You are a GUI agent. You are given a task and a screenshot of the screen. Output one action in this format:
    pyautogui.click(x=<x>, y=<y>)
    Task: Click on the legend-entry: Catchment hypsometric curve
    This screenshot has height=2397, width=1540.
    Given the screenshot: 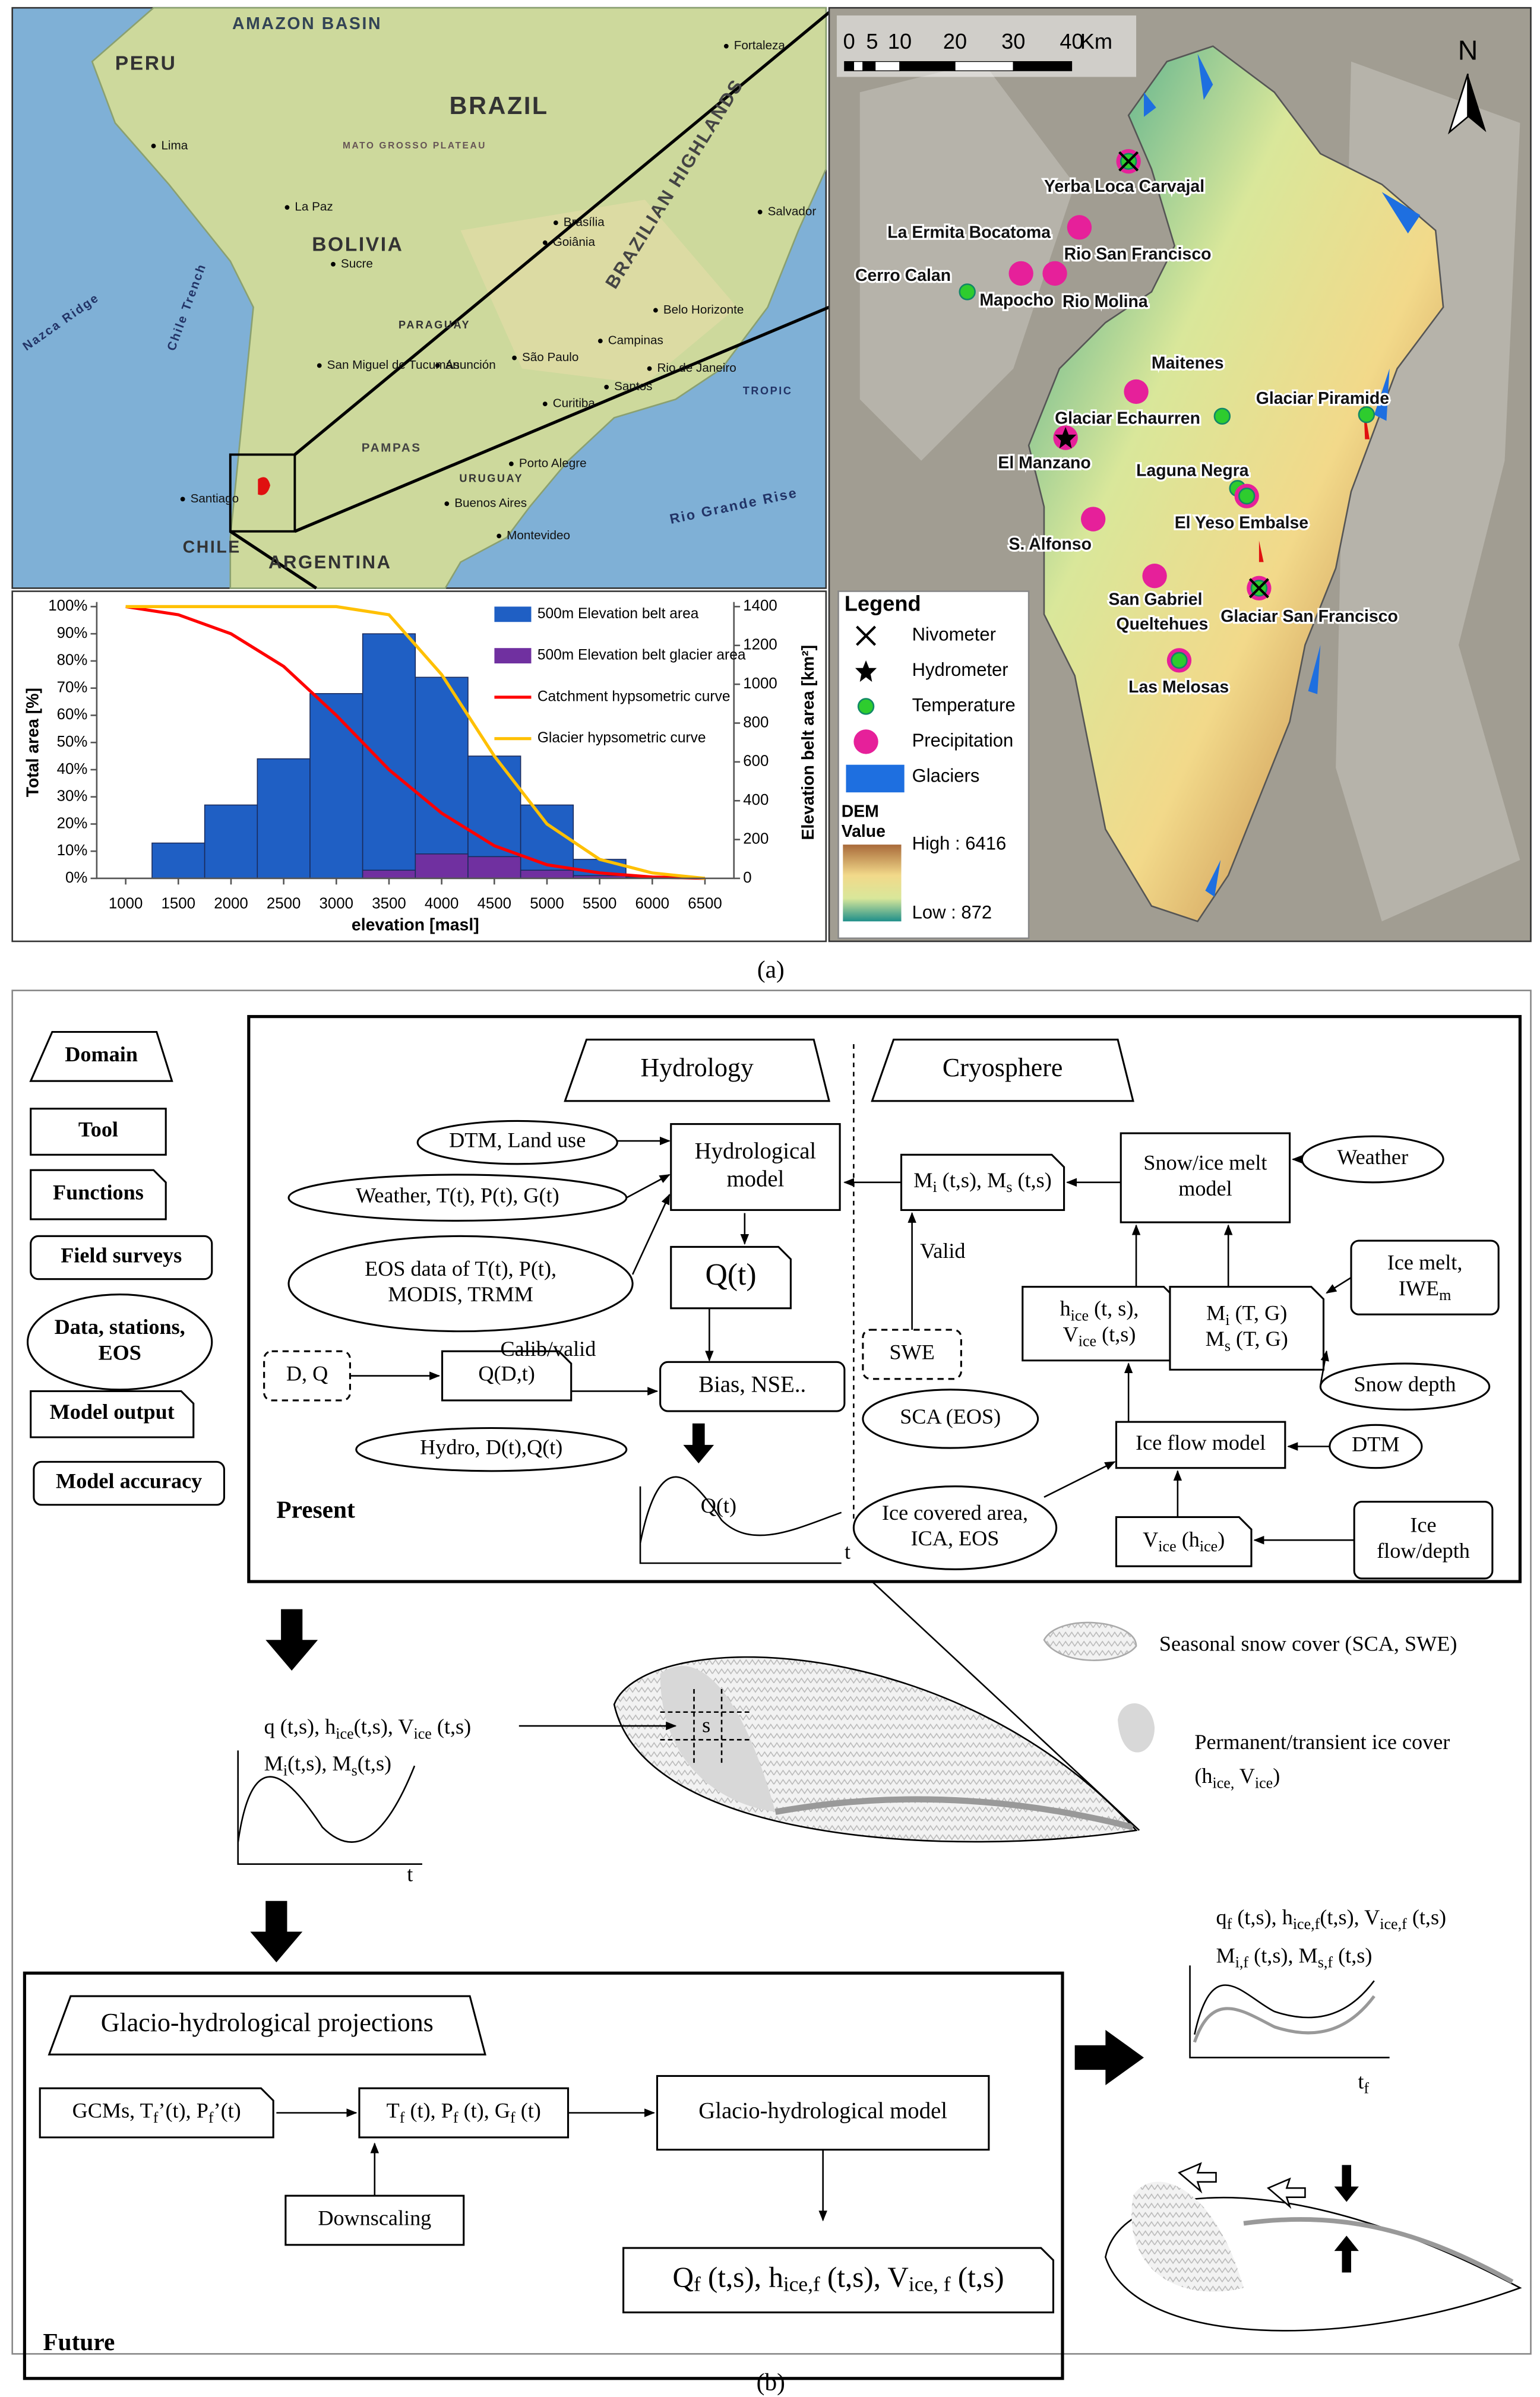 What is the action you would take?
    pyautogui.click(x=634, y=696)
    